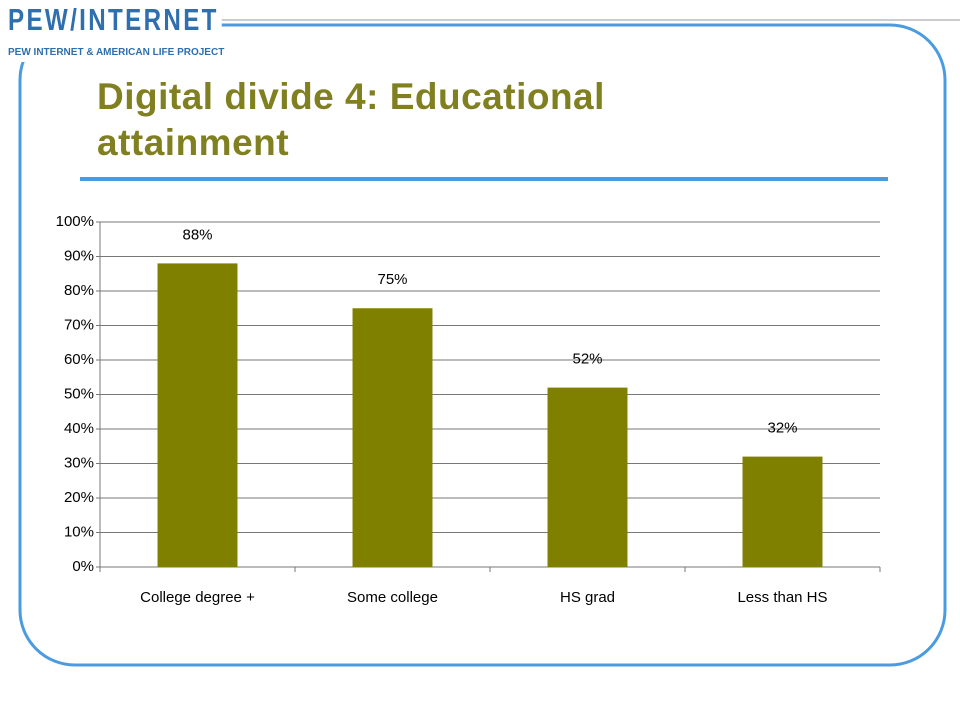  Describe the element at coordinates (79, 497) in the screenshot. I see `y-tick-label: 20%` at that location.